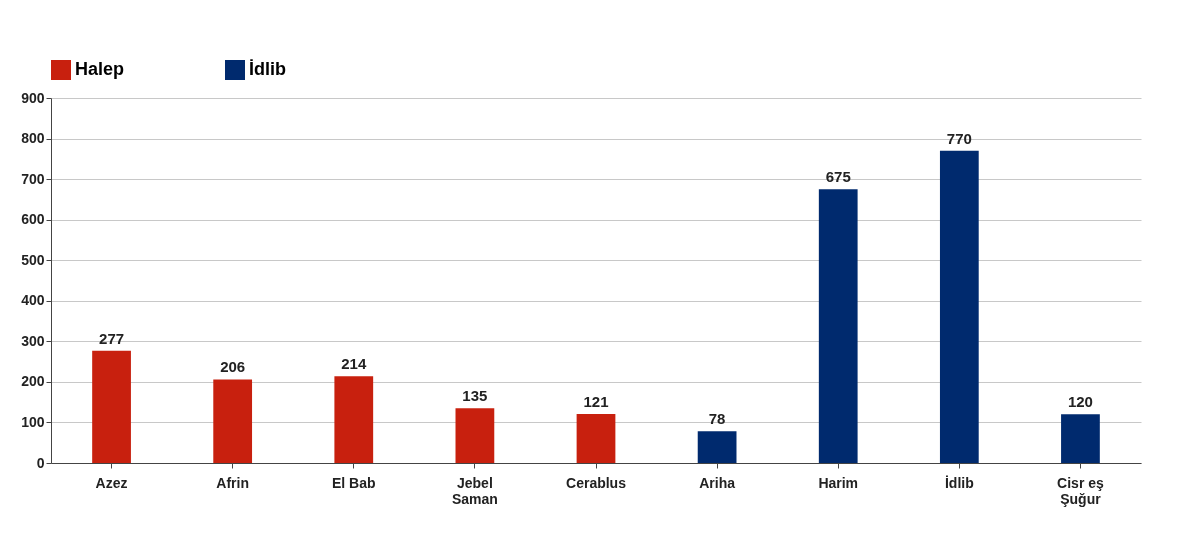  What do you see at coordinates (474, 490) in the screenshot?
I see `x-tick-label: Jebel Saman` at bounding box center [474, 490].